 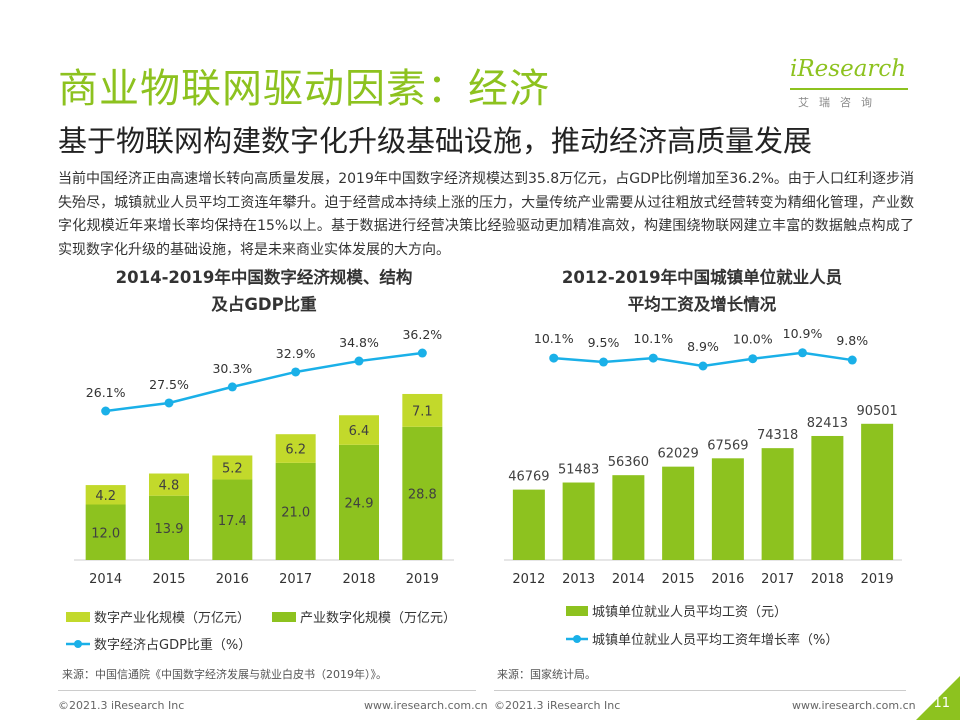 I want to click on bar-label-digital-industrialization: 6.2, so click(x=295, y=450).